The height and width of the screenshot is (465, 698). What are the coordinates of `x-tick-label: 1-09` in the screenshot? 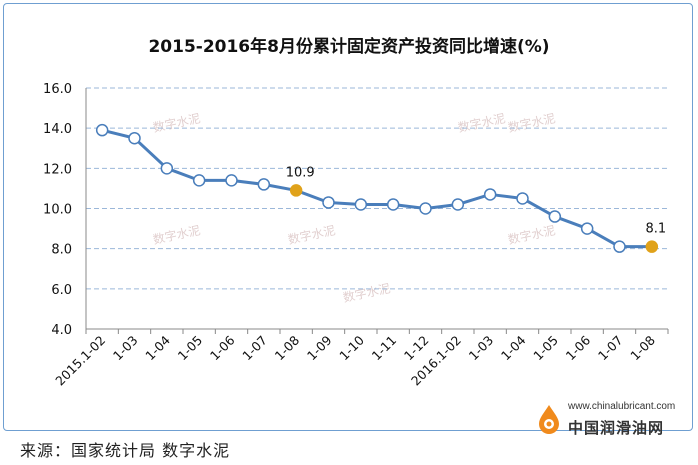 It's located at (319, 347).